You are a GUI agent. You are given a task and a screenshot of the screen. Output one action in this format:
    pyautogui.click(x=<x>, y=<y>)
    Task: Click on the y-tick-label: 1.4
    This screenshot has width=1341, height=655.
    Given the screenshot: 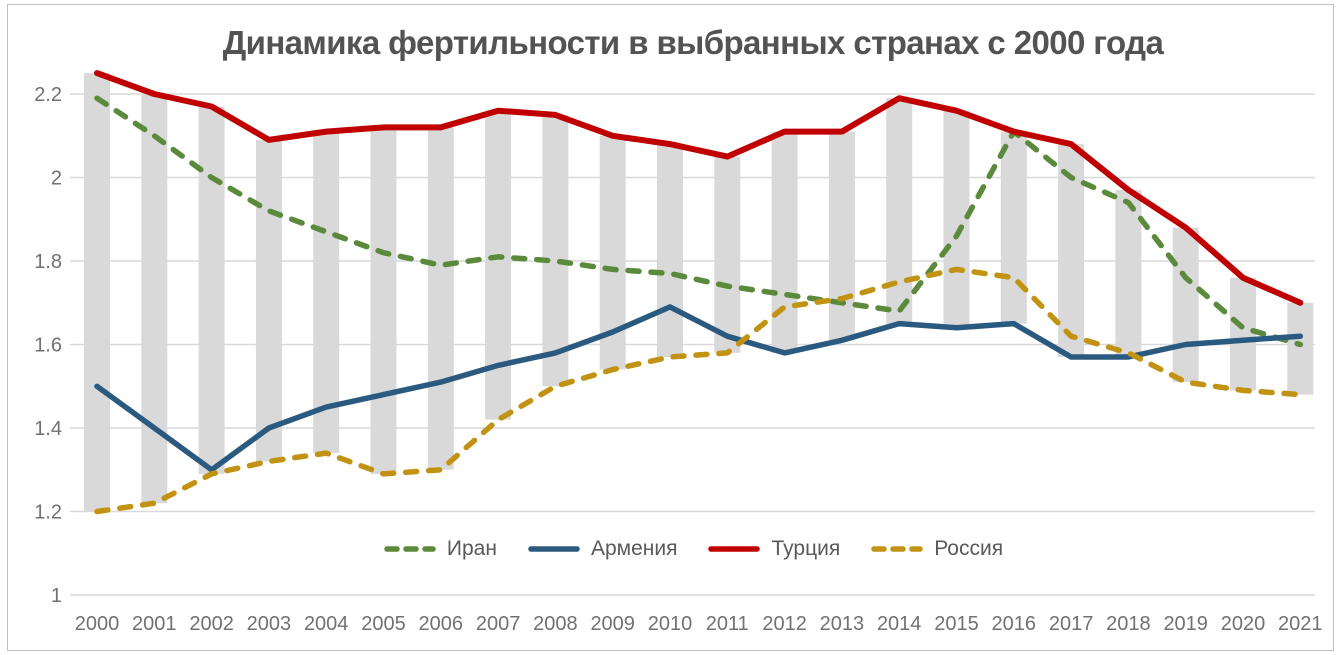 What is the action you would take?
    pyautogui.click(x=48, y=429)
    